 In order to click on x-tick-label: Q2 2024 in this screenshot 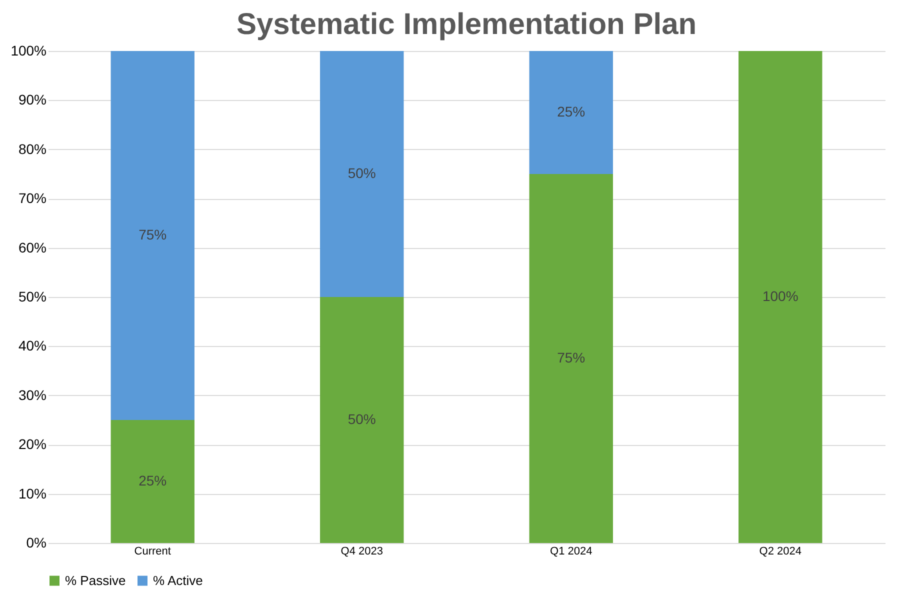, I will do `click(780, 552)`.